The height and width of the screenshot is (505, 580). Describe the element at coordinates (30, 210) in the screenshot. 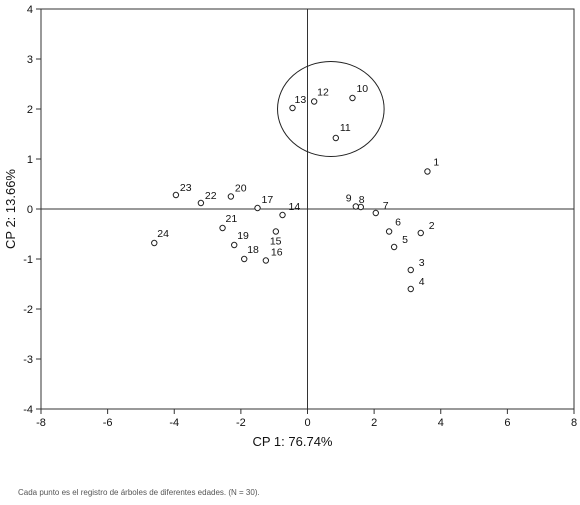

I see `y-tick-label: 0` at that location.